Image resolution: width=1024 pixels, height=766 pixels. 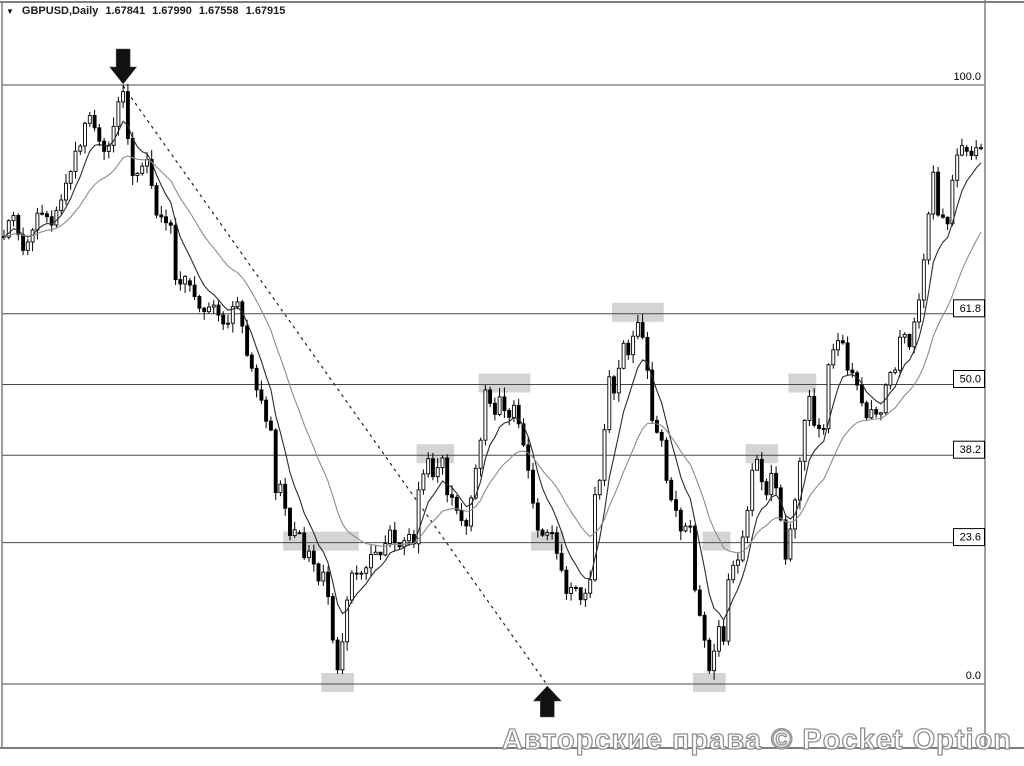 I want to click on symbol-dropdown-icon: ▼, so click(x=10, y=11).